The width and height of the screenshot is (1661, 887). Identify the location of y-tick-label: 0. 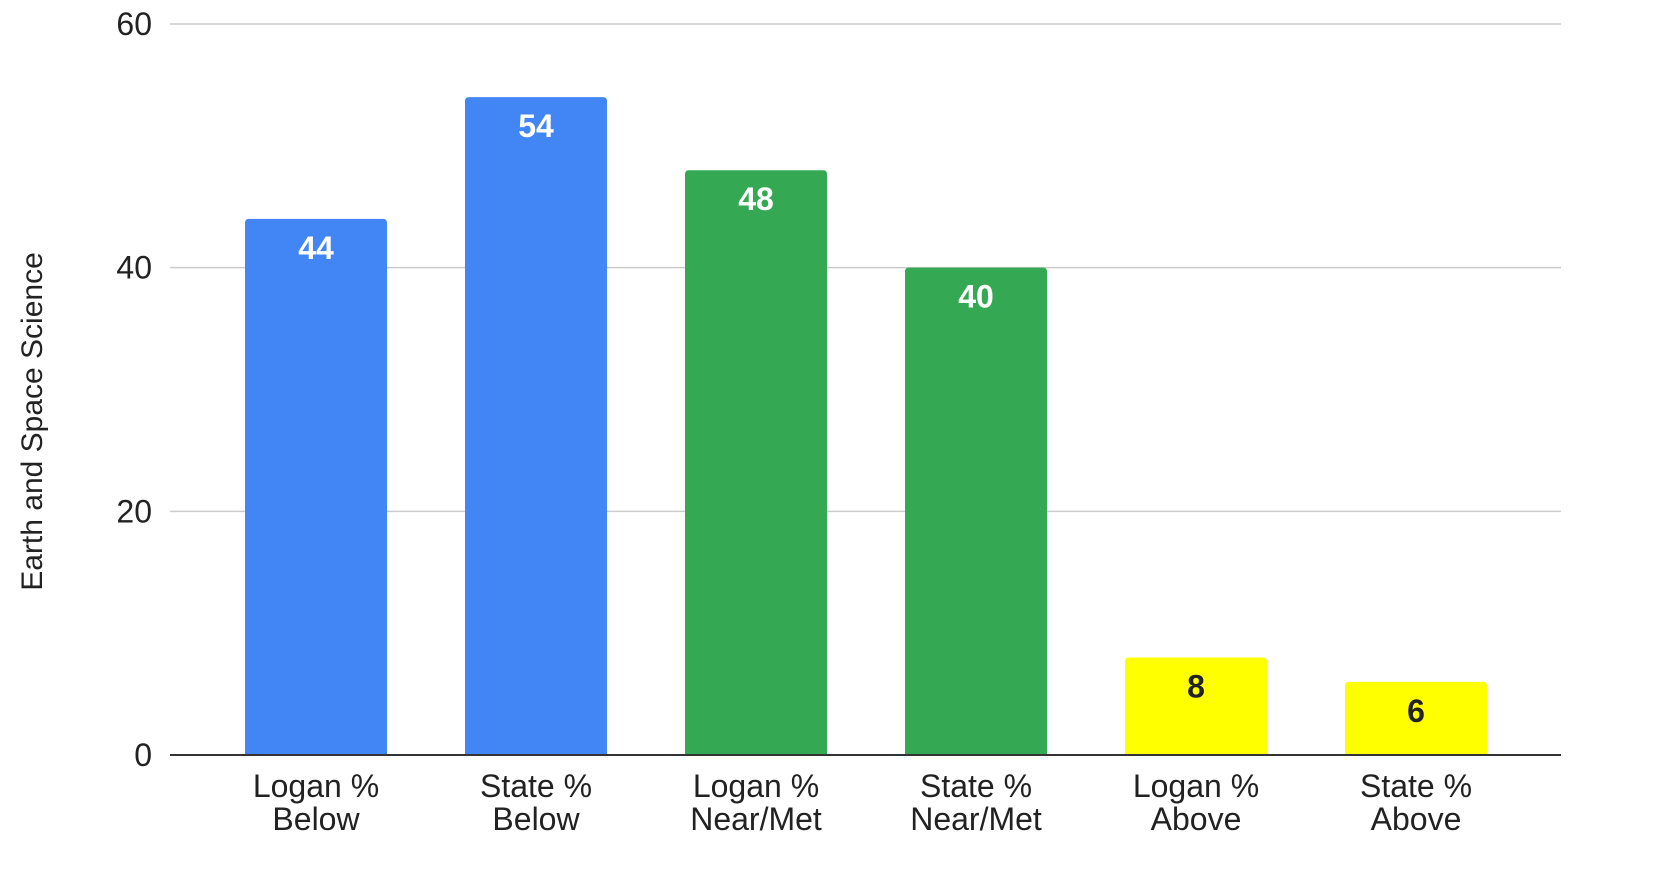
(143, 755).